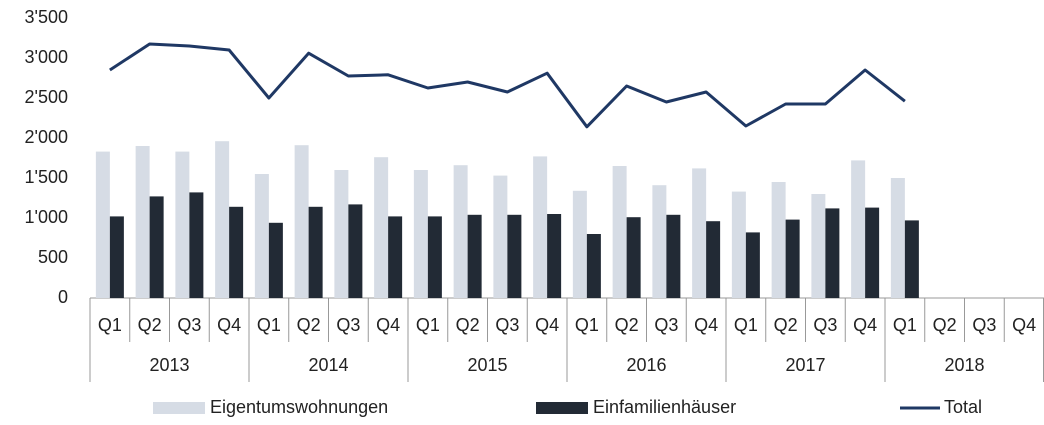  Describe the element at coordinates (964, 365) in the screenshot. I see `x-group-label: 2018` at that location.